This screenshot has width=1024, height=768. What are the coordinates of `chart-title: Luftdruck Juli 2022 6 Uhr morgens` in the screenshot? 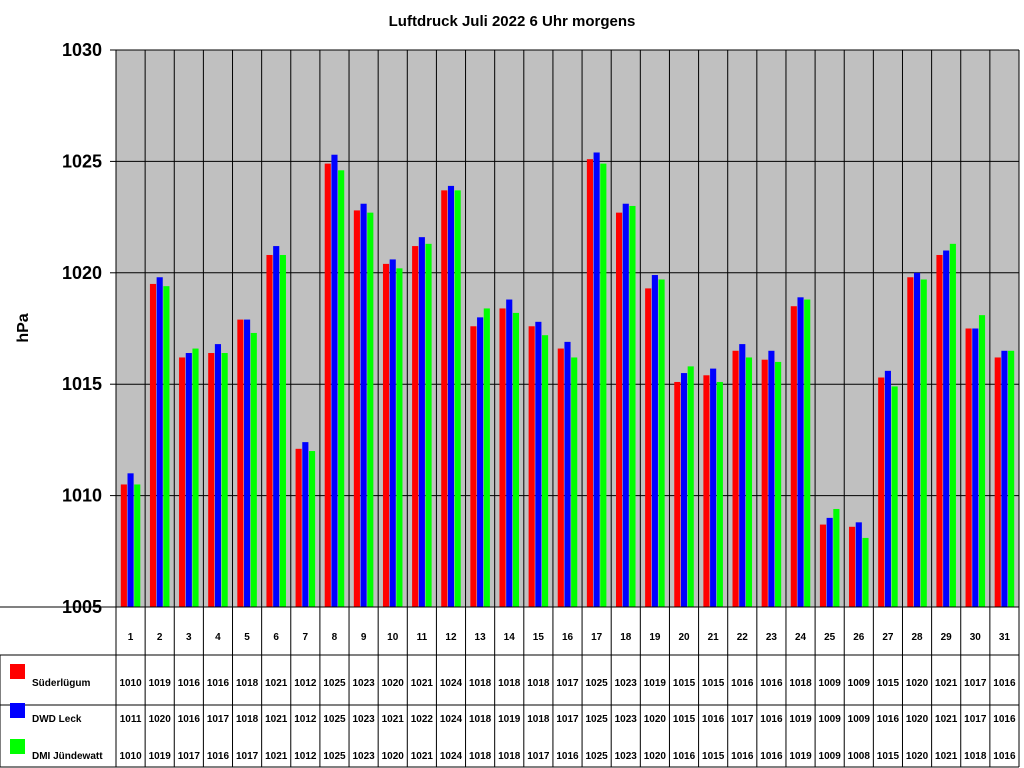 It's located at (512, 21).